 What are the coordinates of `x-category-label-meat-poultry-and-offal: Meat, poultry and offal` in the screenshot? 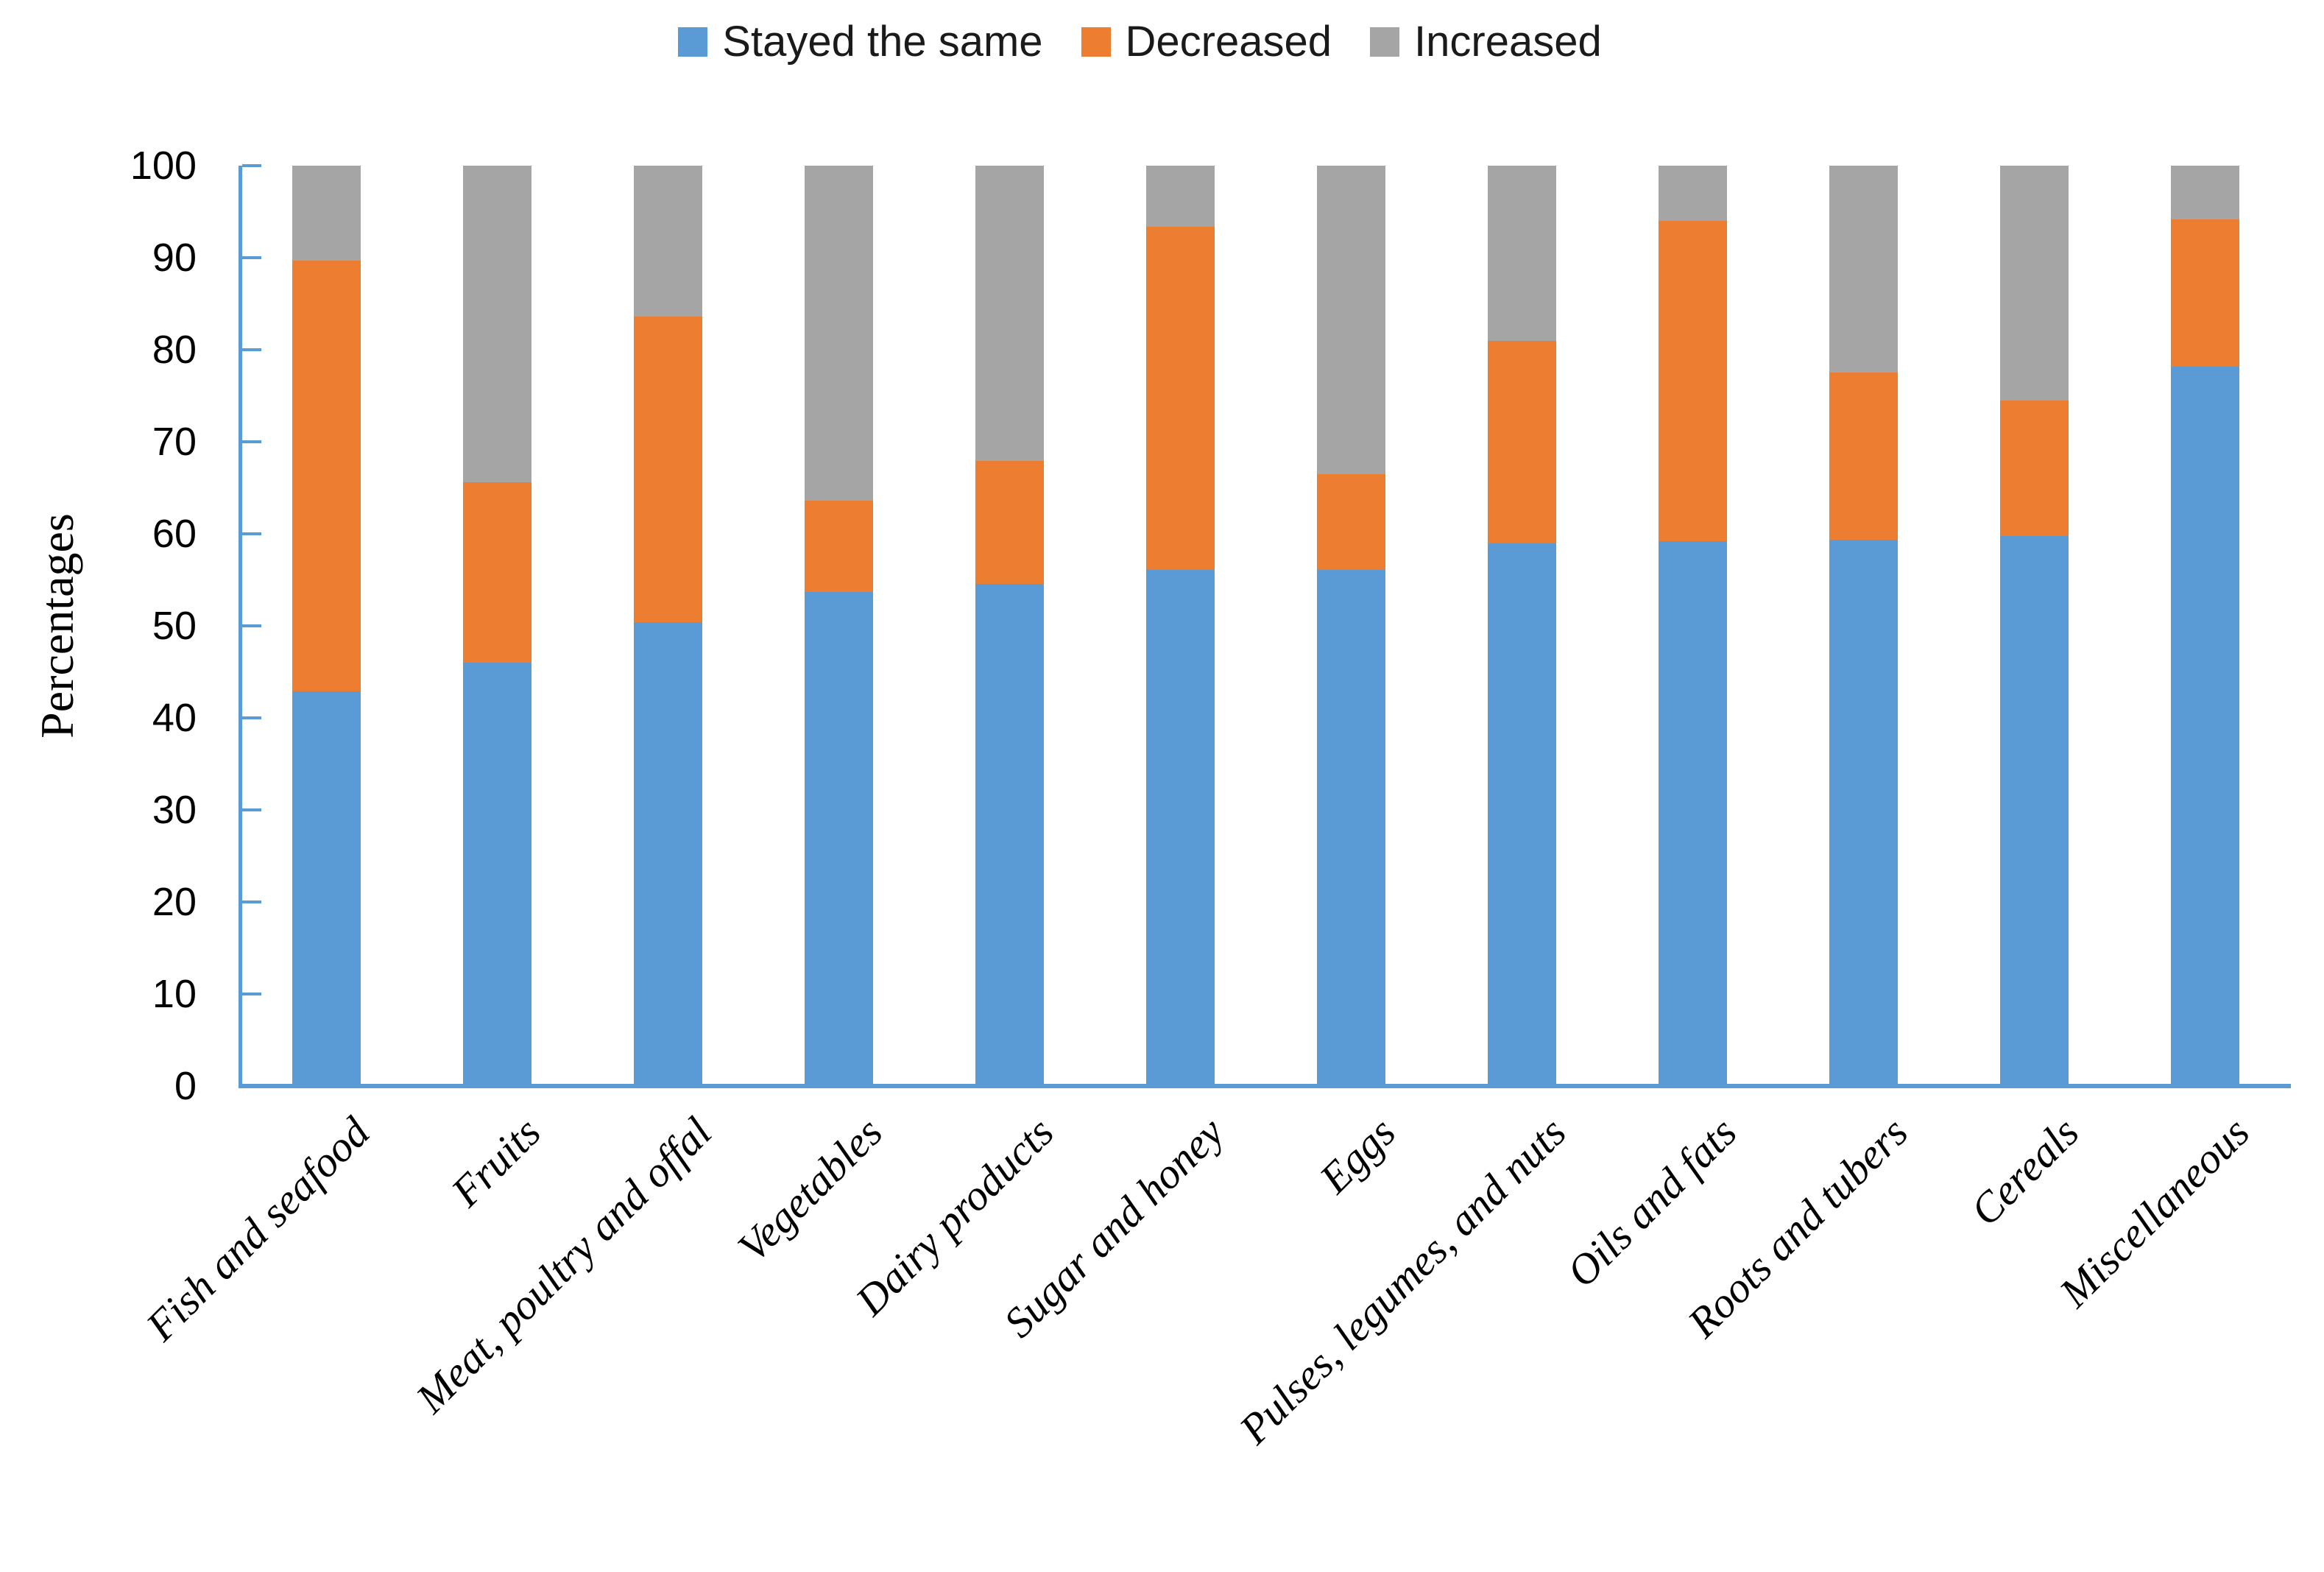 It's located at (563, 1265).